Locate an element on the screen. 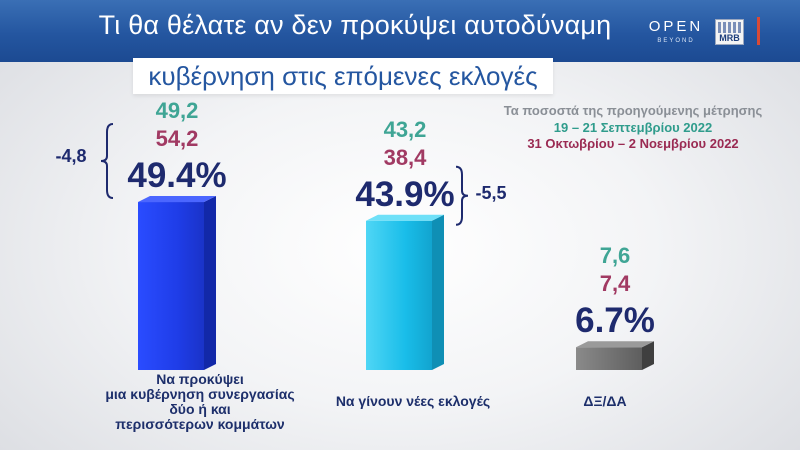 This screenshot has width=800, height=450. category-label-dont-know: ΔΞ/ΔΑ is located at coordinates (605, 401).